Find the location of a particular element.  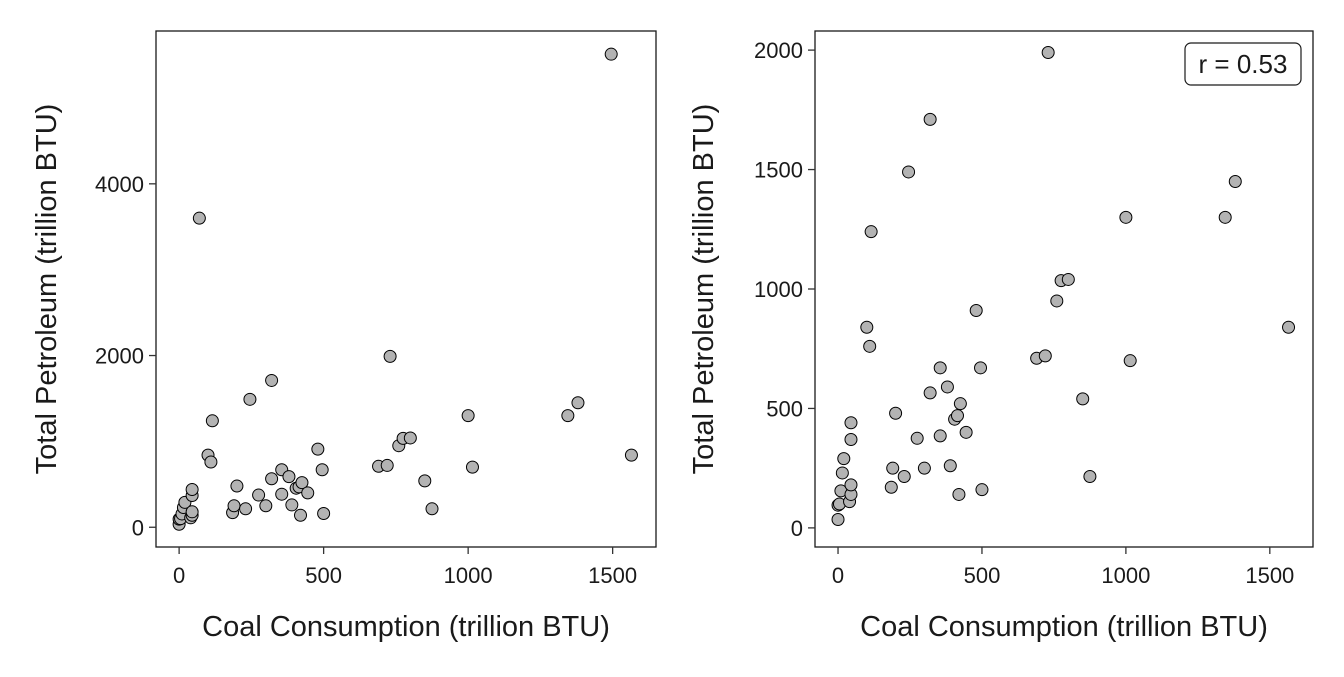

y-tick-label: 1500 is located at coordinates (778, 170).